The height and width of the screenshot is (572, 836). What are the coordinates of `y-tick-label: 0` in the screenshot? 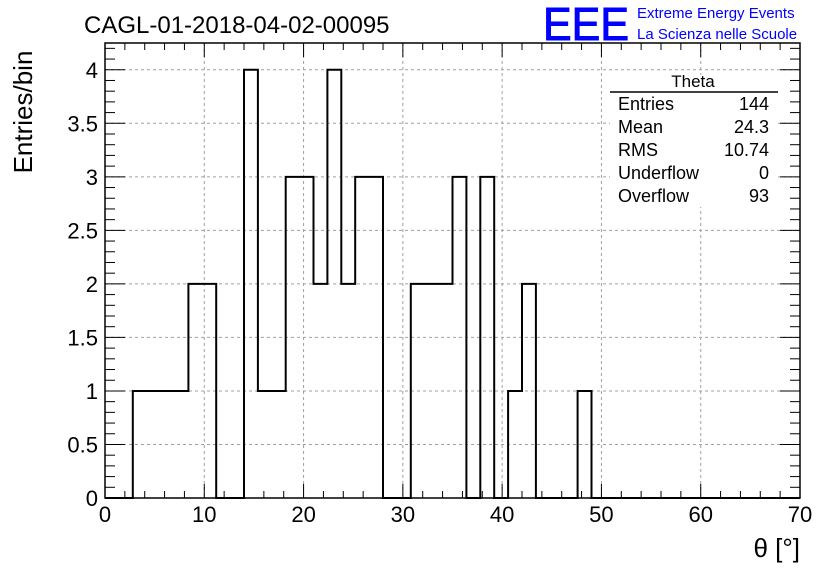 It's located at (92, 498).